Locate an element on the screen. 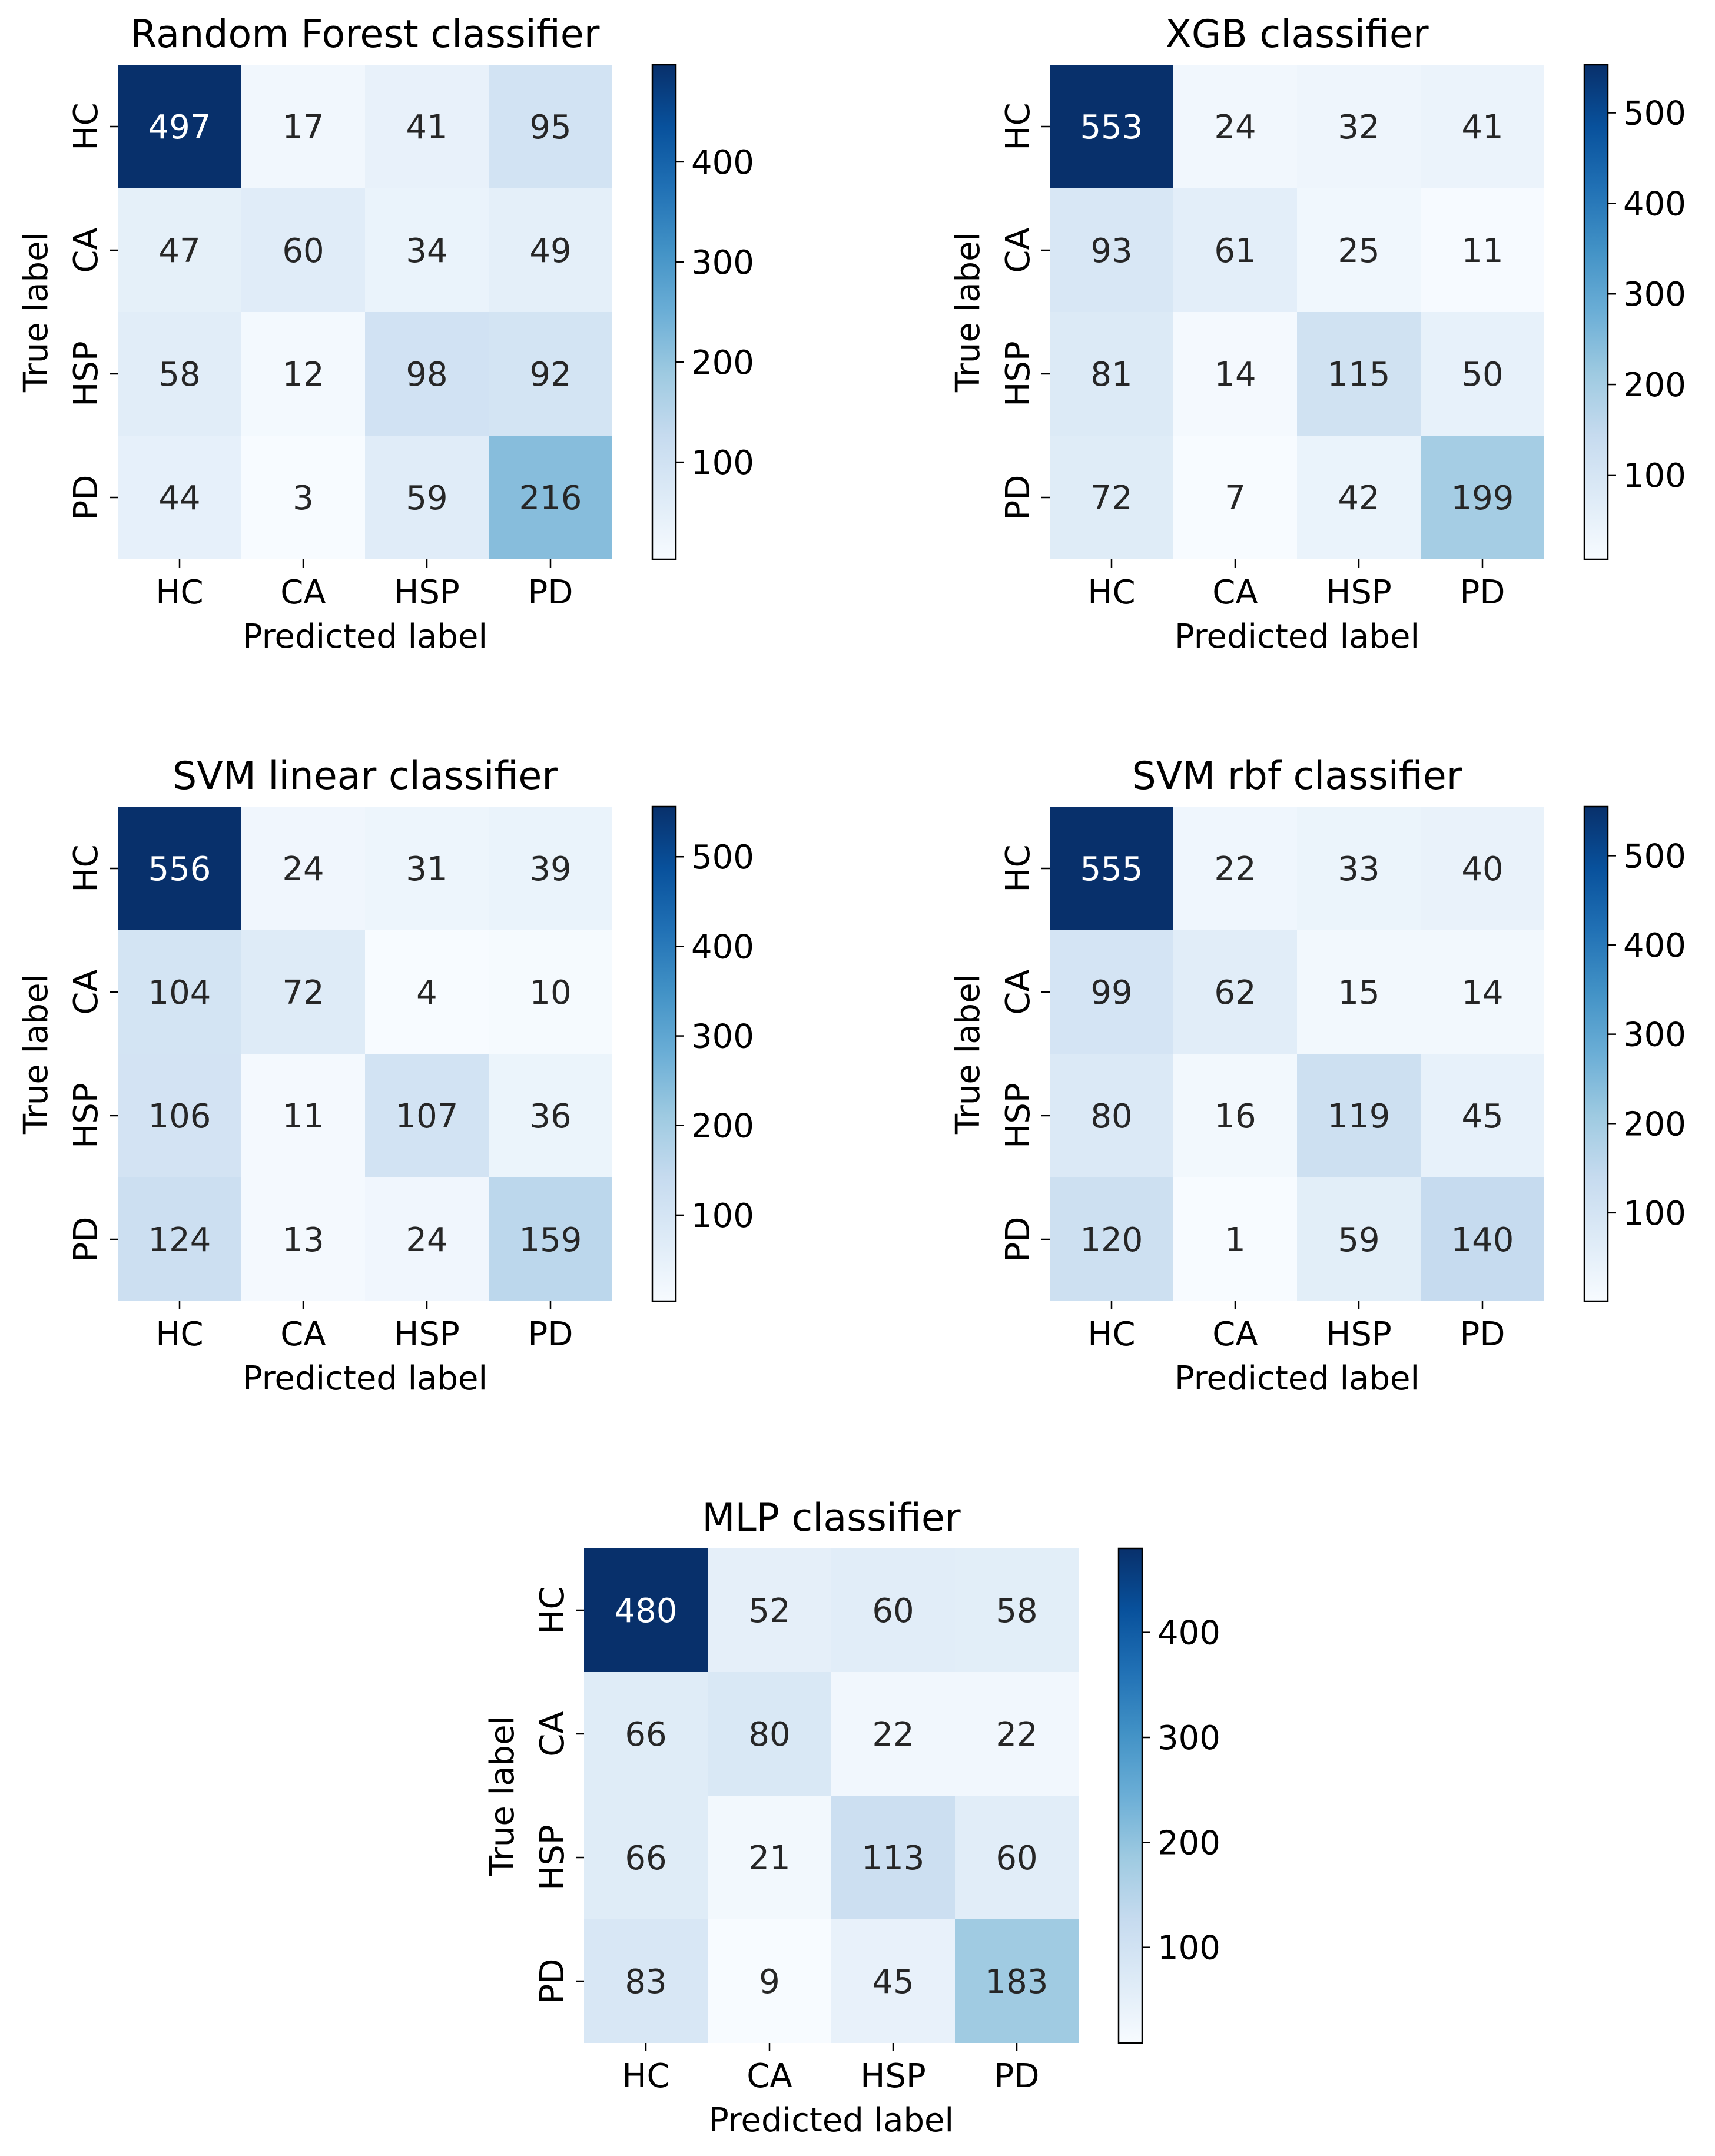  x-tick-label: CA is located at coordinates (1235, 1335).